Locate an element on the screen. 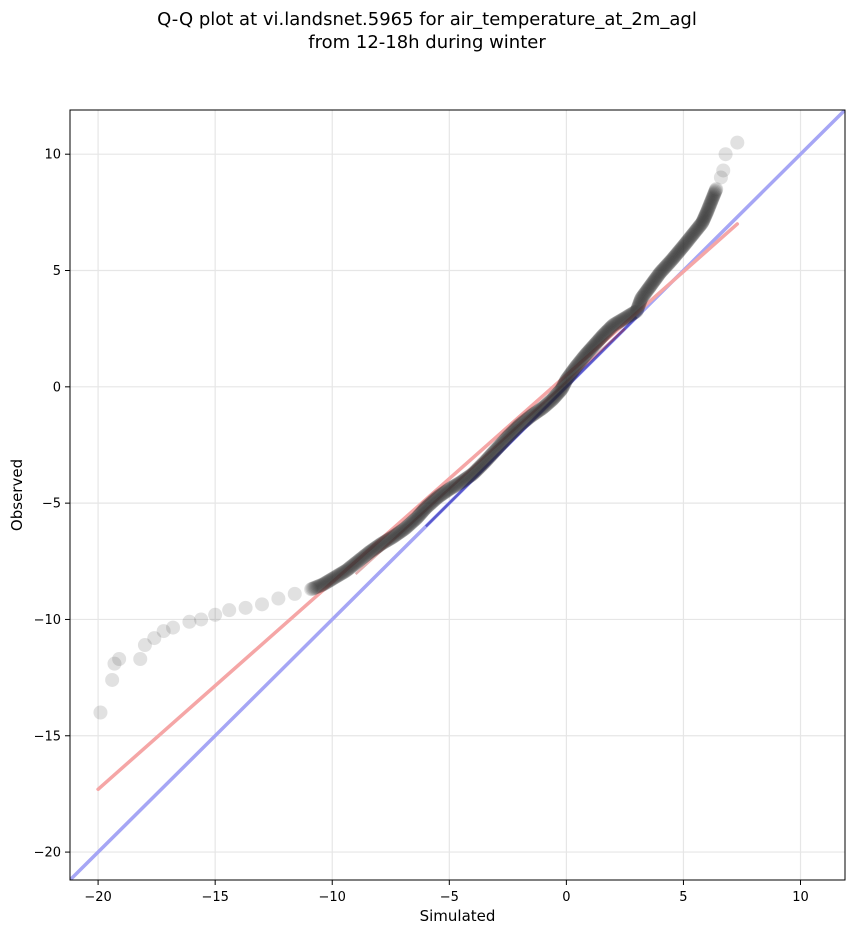 The height and width of the screenshot is (934, 854). y-tick-label: −5 is located at coordinates (51, 504).